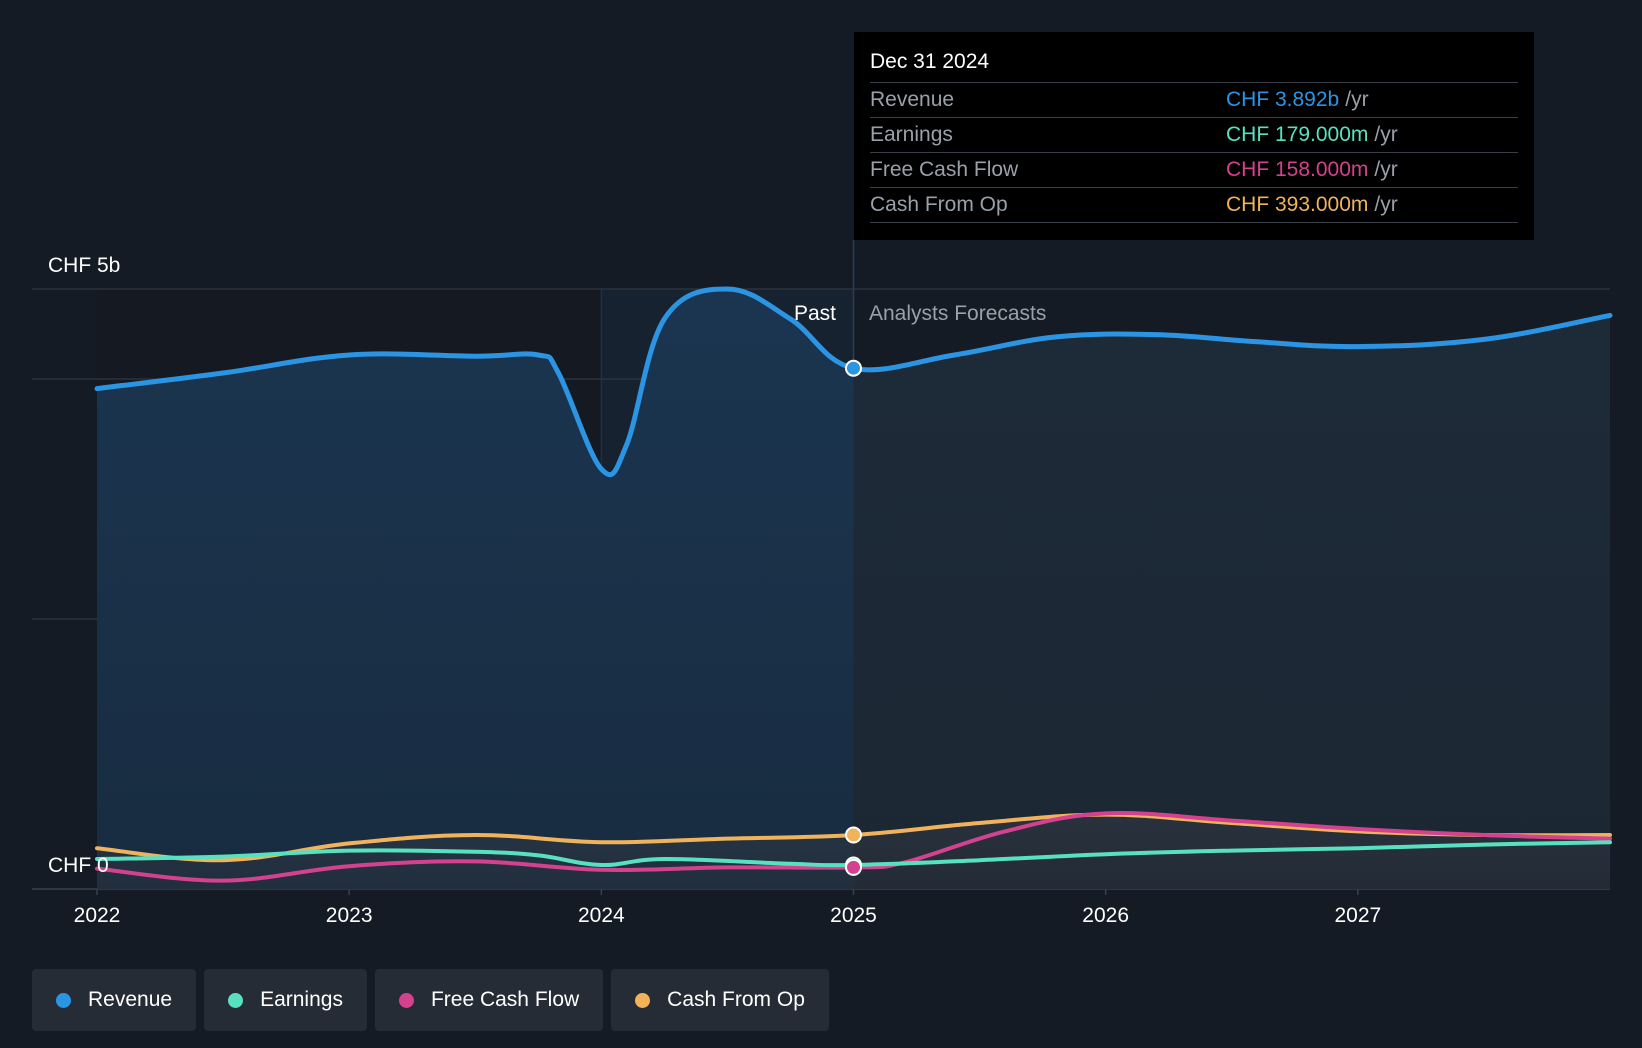 This screenshot has height=1048, width=1642. I want to click on tooltip-value: CHF 179.000m, so click(1297, 134).